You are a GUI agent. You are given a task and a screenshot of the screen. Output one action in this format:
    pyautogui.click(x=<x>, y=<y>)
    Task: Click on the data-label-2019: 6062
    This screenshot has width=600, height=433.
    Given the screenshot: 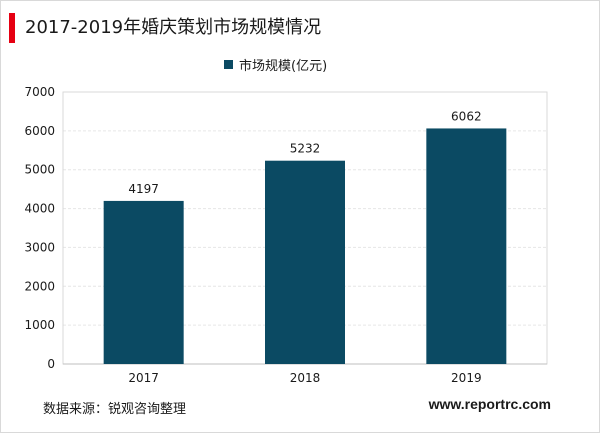 What is the action you would take?
    pyautogui.click(x=466, y=116)
    